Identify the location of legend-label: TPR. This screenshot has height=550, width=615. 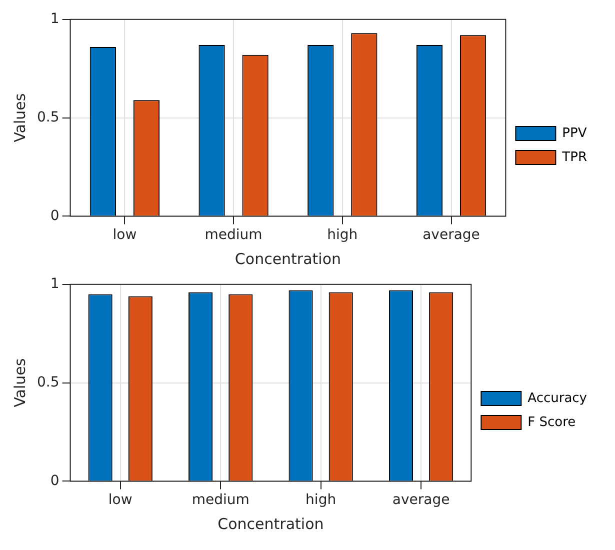
(574, 157).